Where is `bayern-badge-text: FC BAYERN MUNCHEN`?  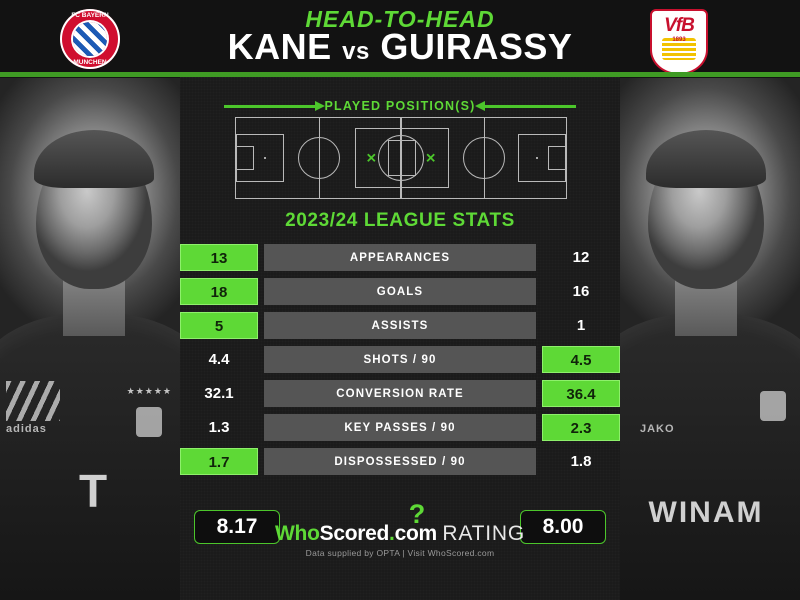
bayern-badge-text: FC BAYERN MUNCHEN is located at coordinates (90, 39).